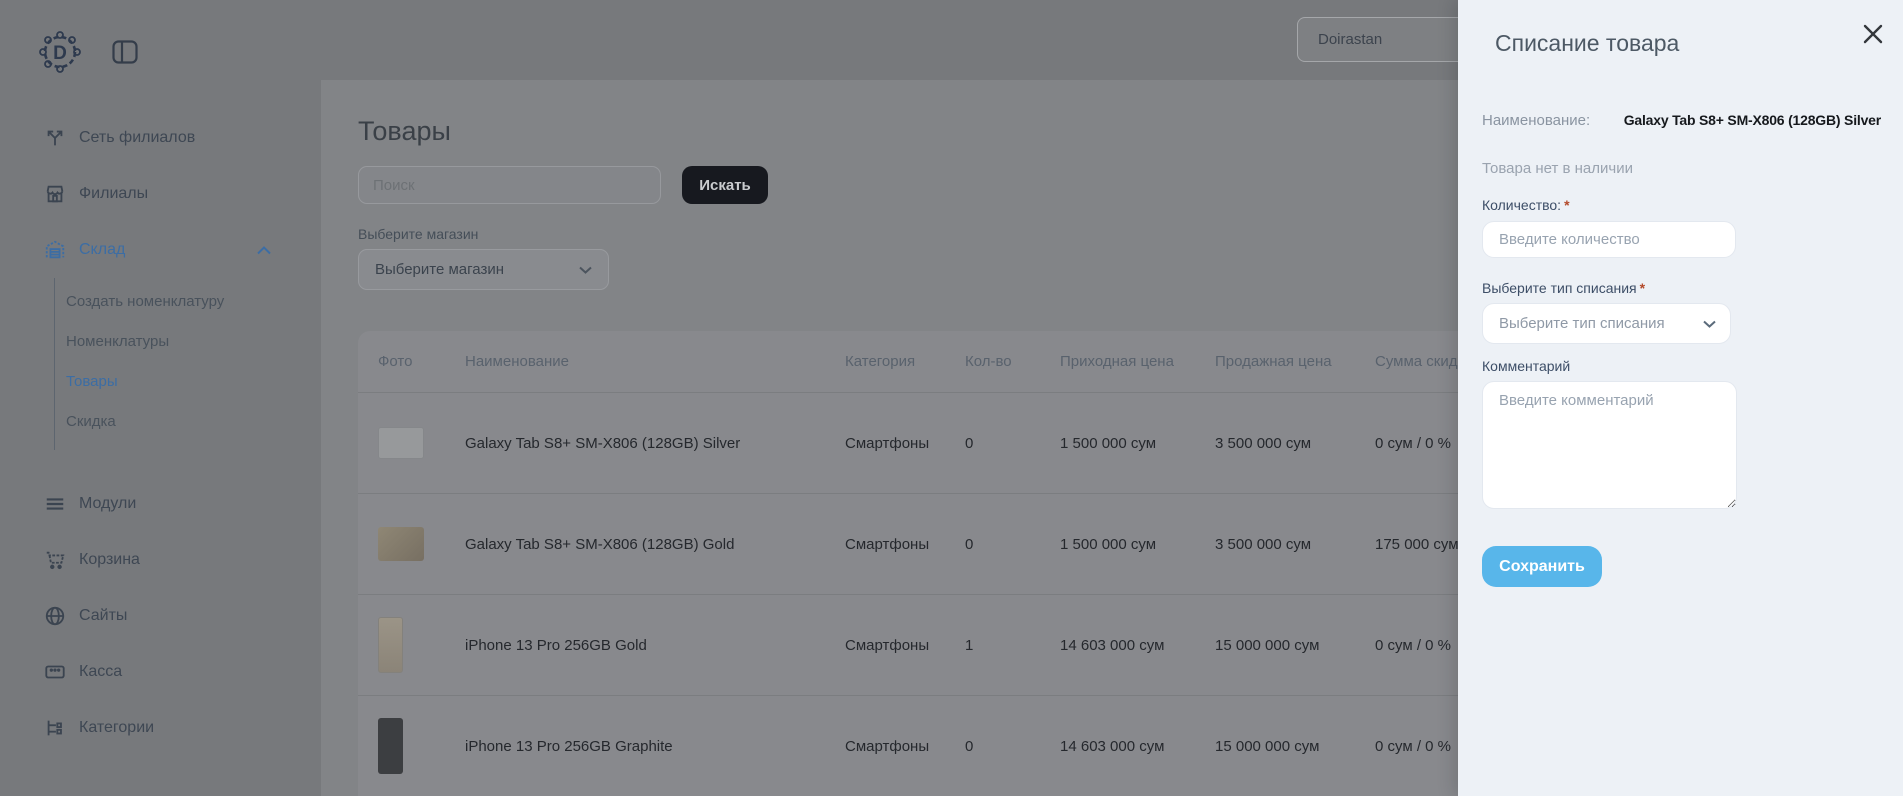  Describe the element at coordinates (55, 672) in the screenshot. I see `cash-register-icon` at that location.